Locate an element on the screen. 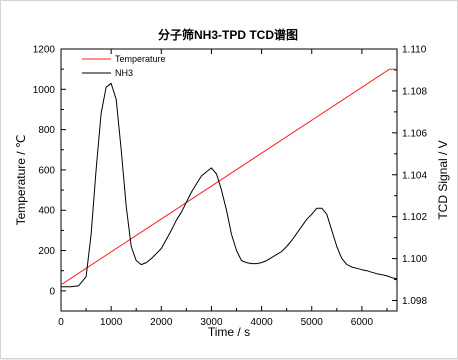  x-tick-label: 3000 is located at coordinates (211, 322).